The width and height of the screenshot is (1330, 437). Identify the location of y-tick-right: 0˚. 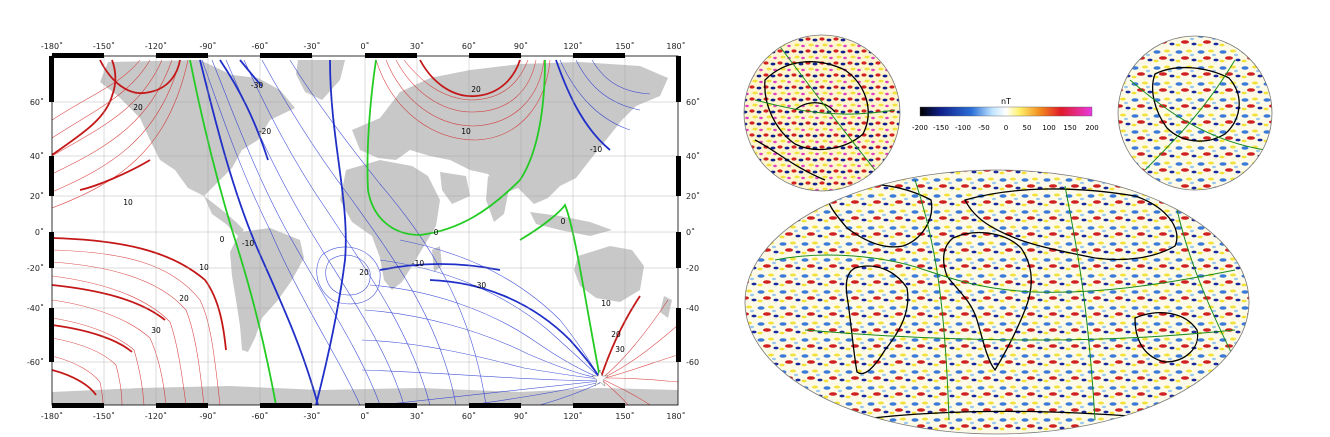
(690, 232).